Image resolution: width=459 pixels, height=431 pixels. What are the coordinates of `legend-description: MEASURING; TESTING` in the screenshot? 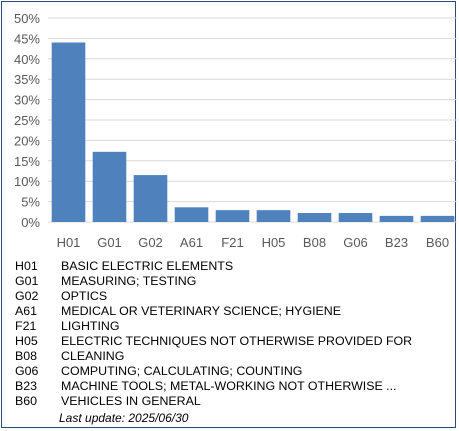 It's located at (129, 281).